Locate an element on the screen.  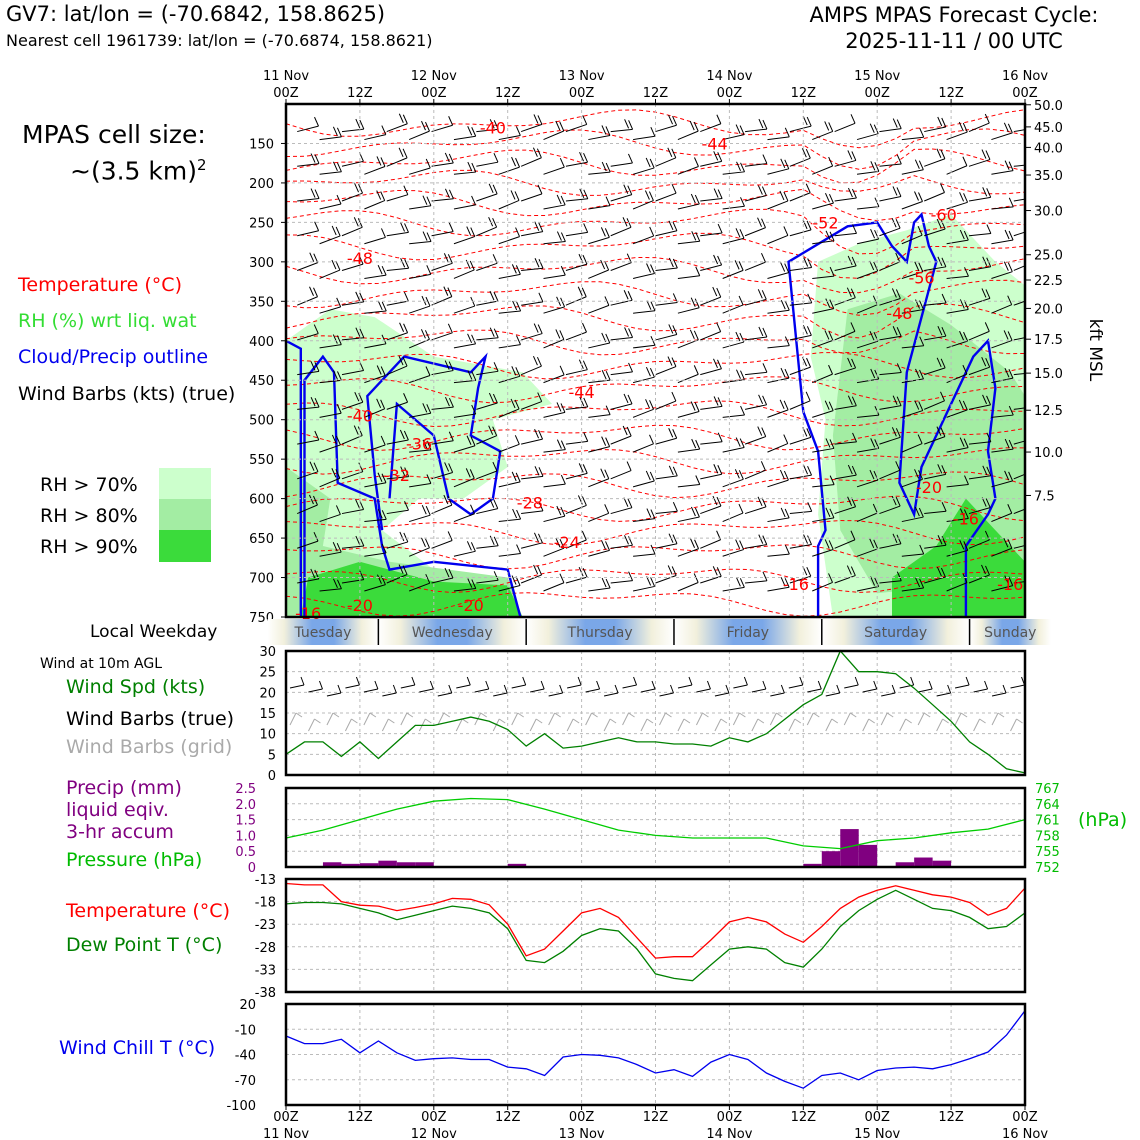
wind-tick-label: 5 is located at coordinates (272, 755).